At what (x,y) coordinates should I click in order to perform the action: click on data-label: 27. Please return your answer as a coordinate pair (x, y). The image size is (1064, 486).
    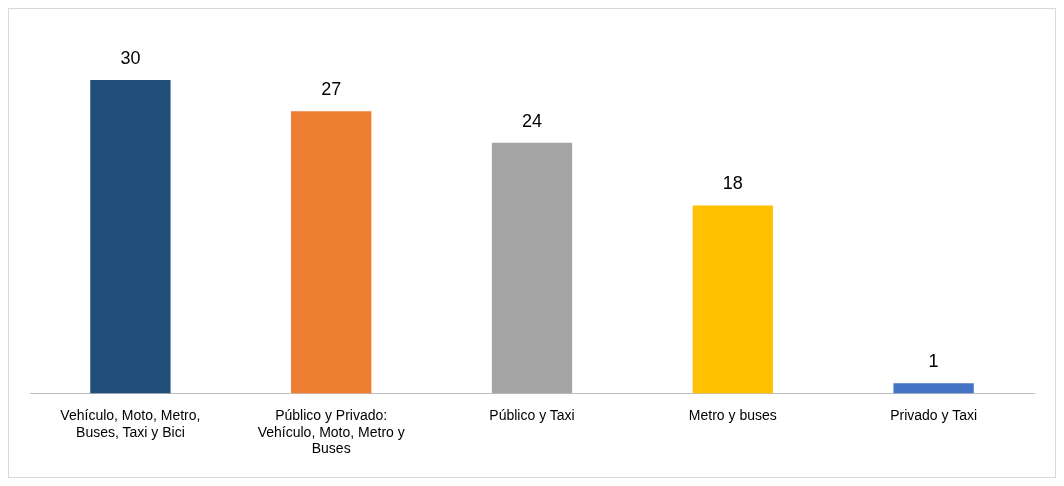
    Looking at the image, I should click on (331, 89).